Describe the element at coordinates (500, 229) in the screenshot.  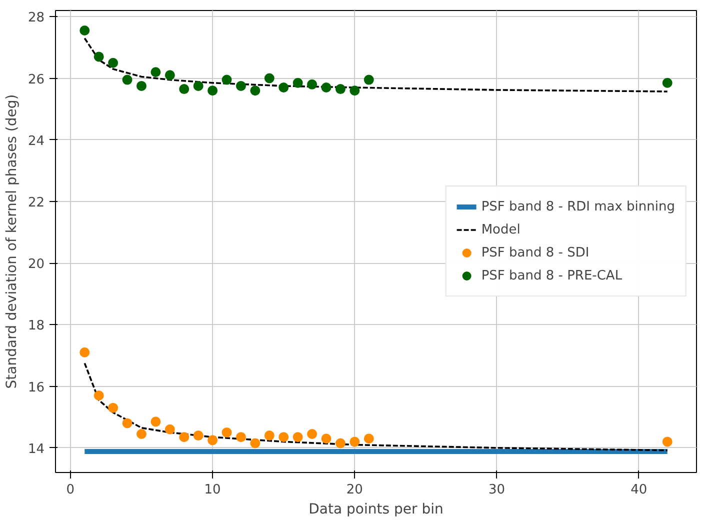
I see `legend-label: Model` at that location.